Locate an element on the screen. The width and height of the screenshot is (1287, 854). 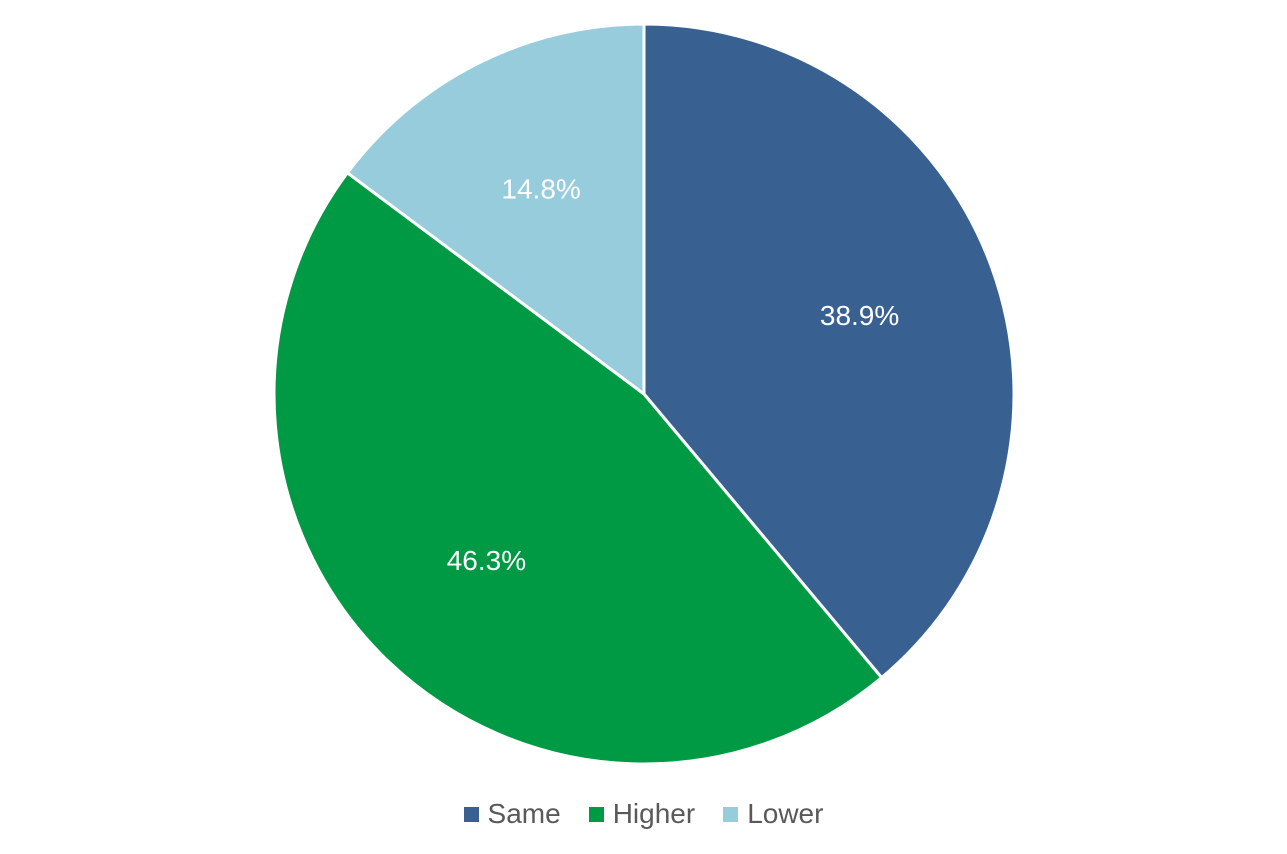
legend-item-same: Same is located at coordinates (512, 813).